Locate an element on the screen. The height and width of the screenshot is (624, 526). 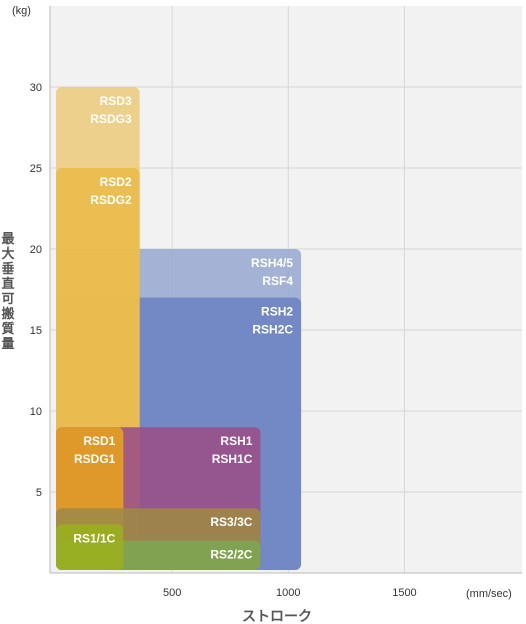
x-tick-label: 1500 is located at coordinates (404, 593).